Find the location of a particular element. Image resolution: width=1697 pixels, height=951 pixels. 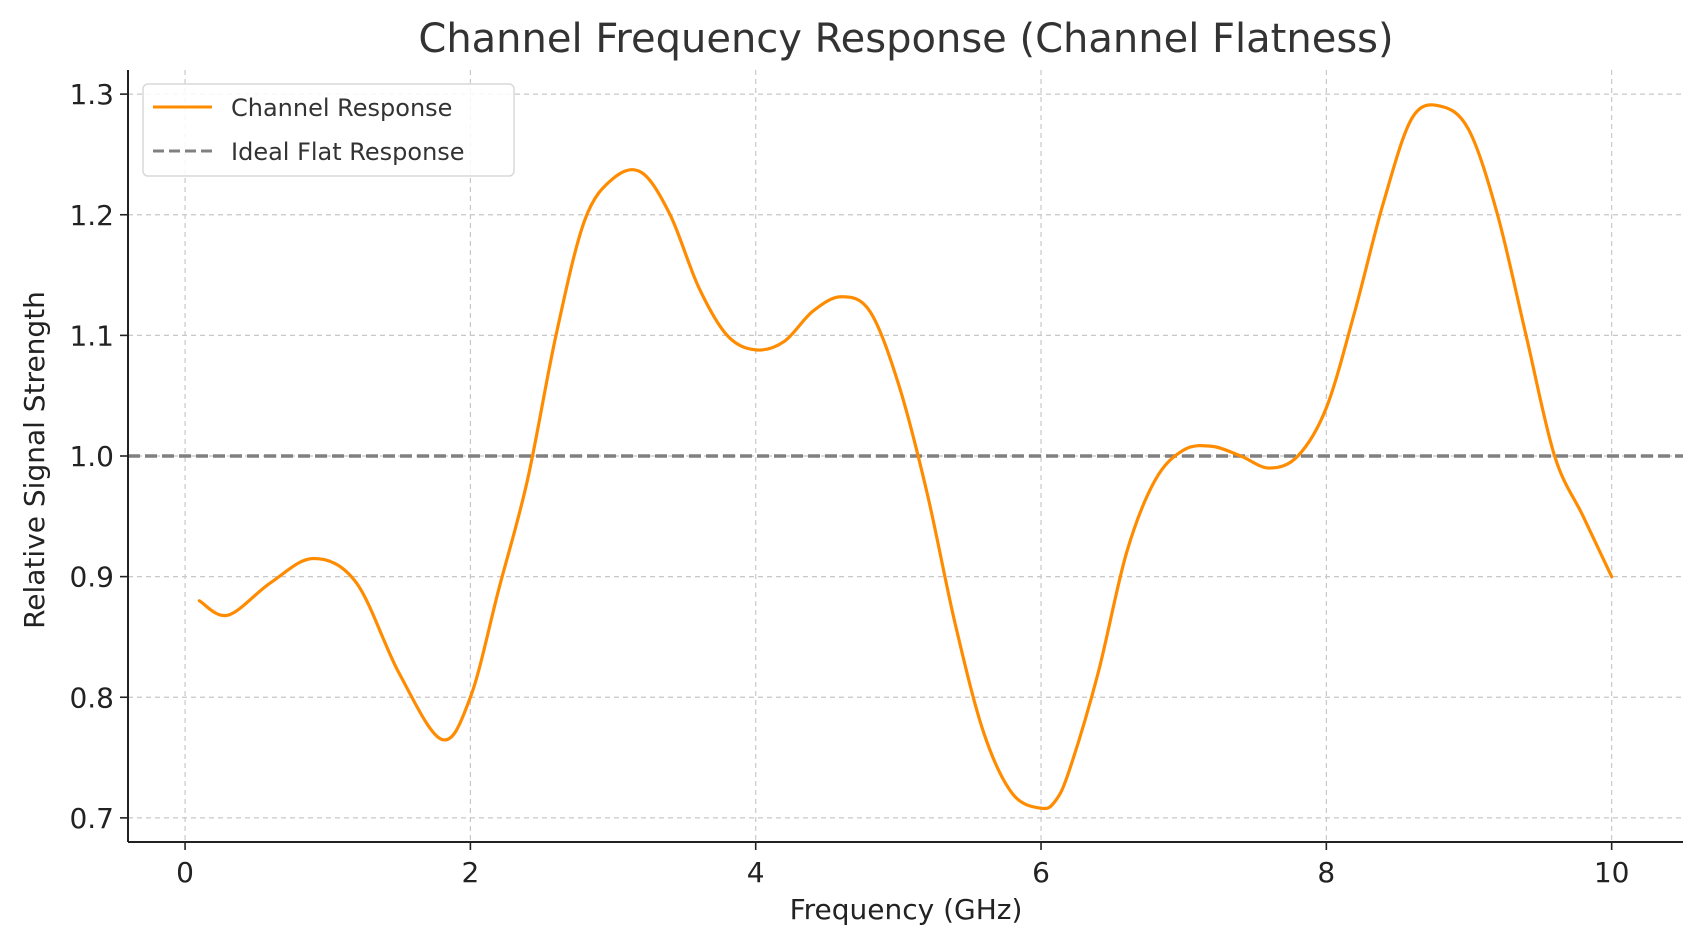

legend-label-ideal-flat-response: Ideal Flat Response is located at coordinates (348, 152).